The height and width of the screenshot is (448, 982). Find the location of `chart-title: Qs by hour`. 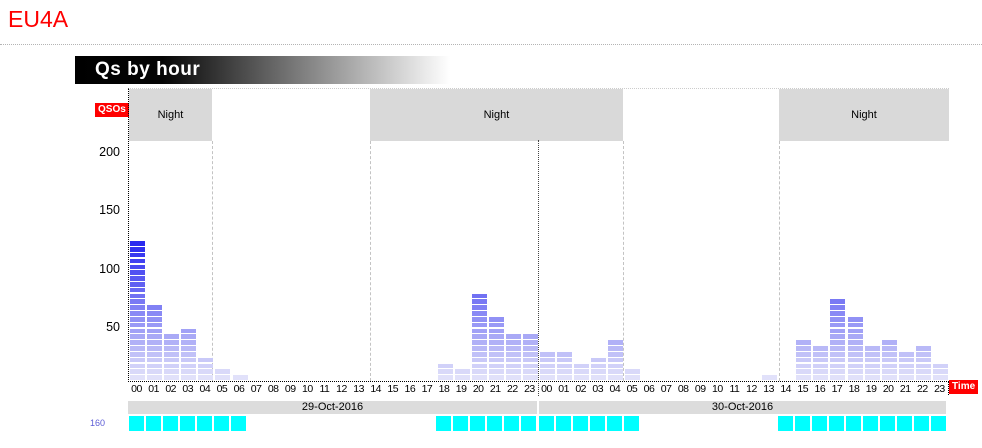

chart-title: Qs by hour is located at coordinates (148, 69).